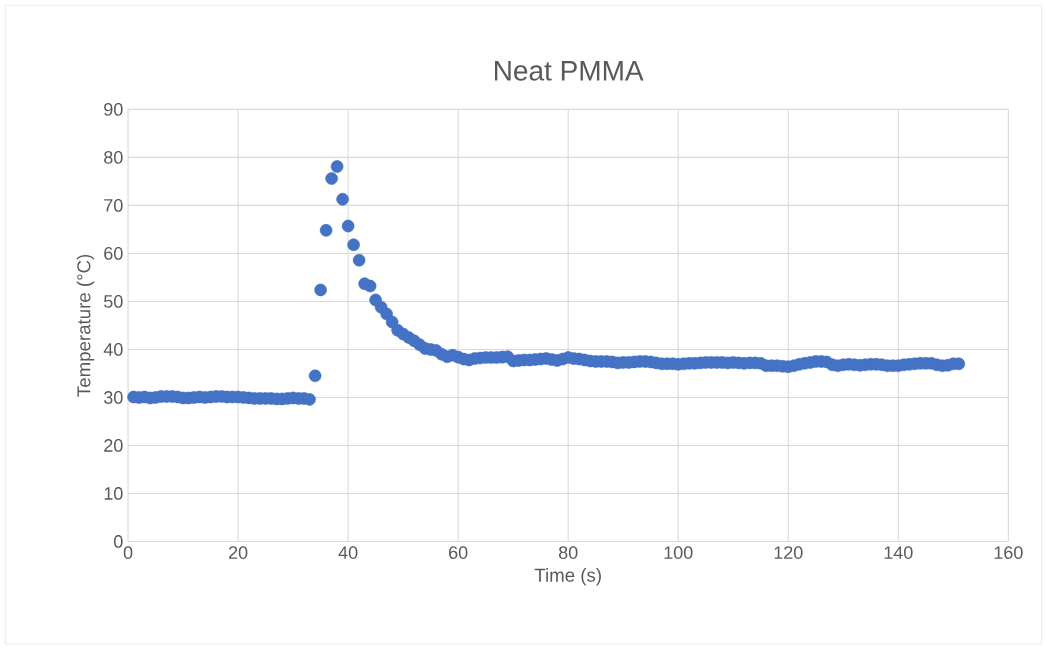  I want to click on y-tick-label: 80, so click(113, 157).